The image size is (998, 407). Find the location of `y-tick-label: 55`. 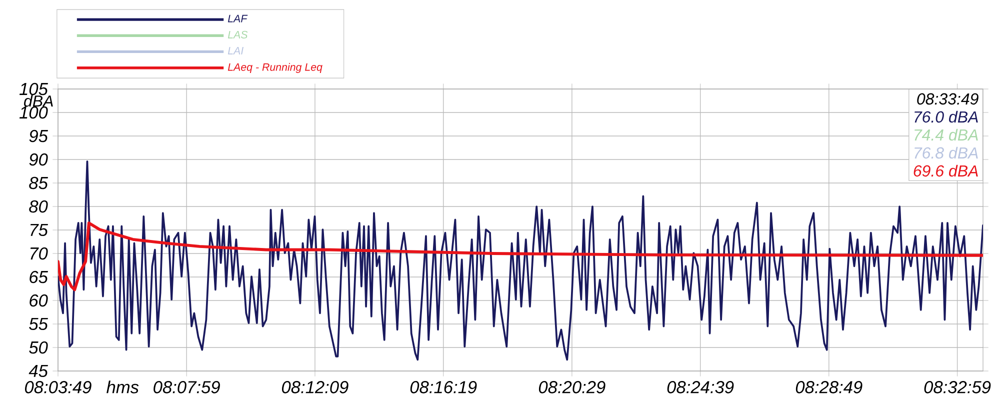

y-tick-label: 55 is located at coordinates (38, 324).